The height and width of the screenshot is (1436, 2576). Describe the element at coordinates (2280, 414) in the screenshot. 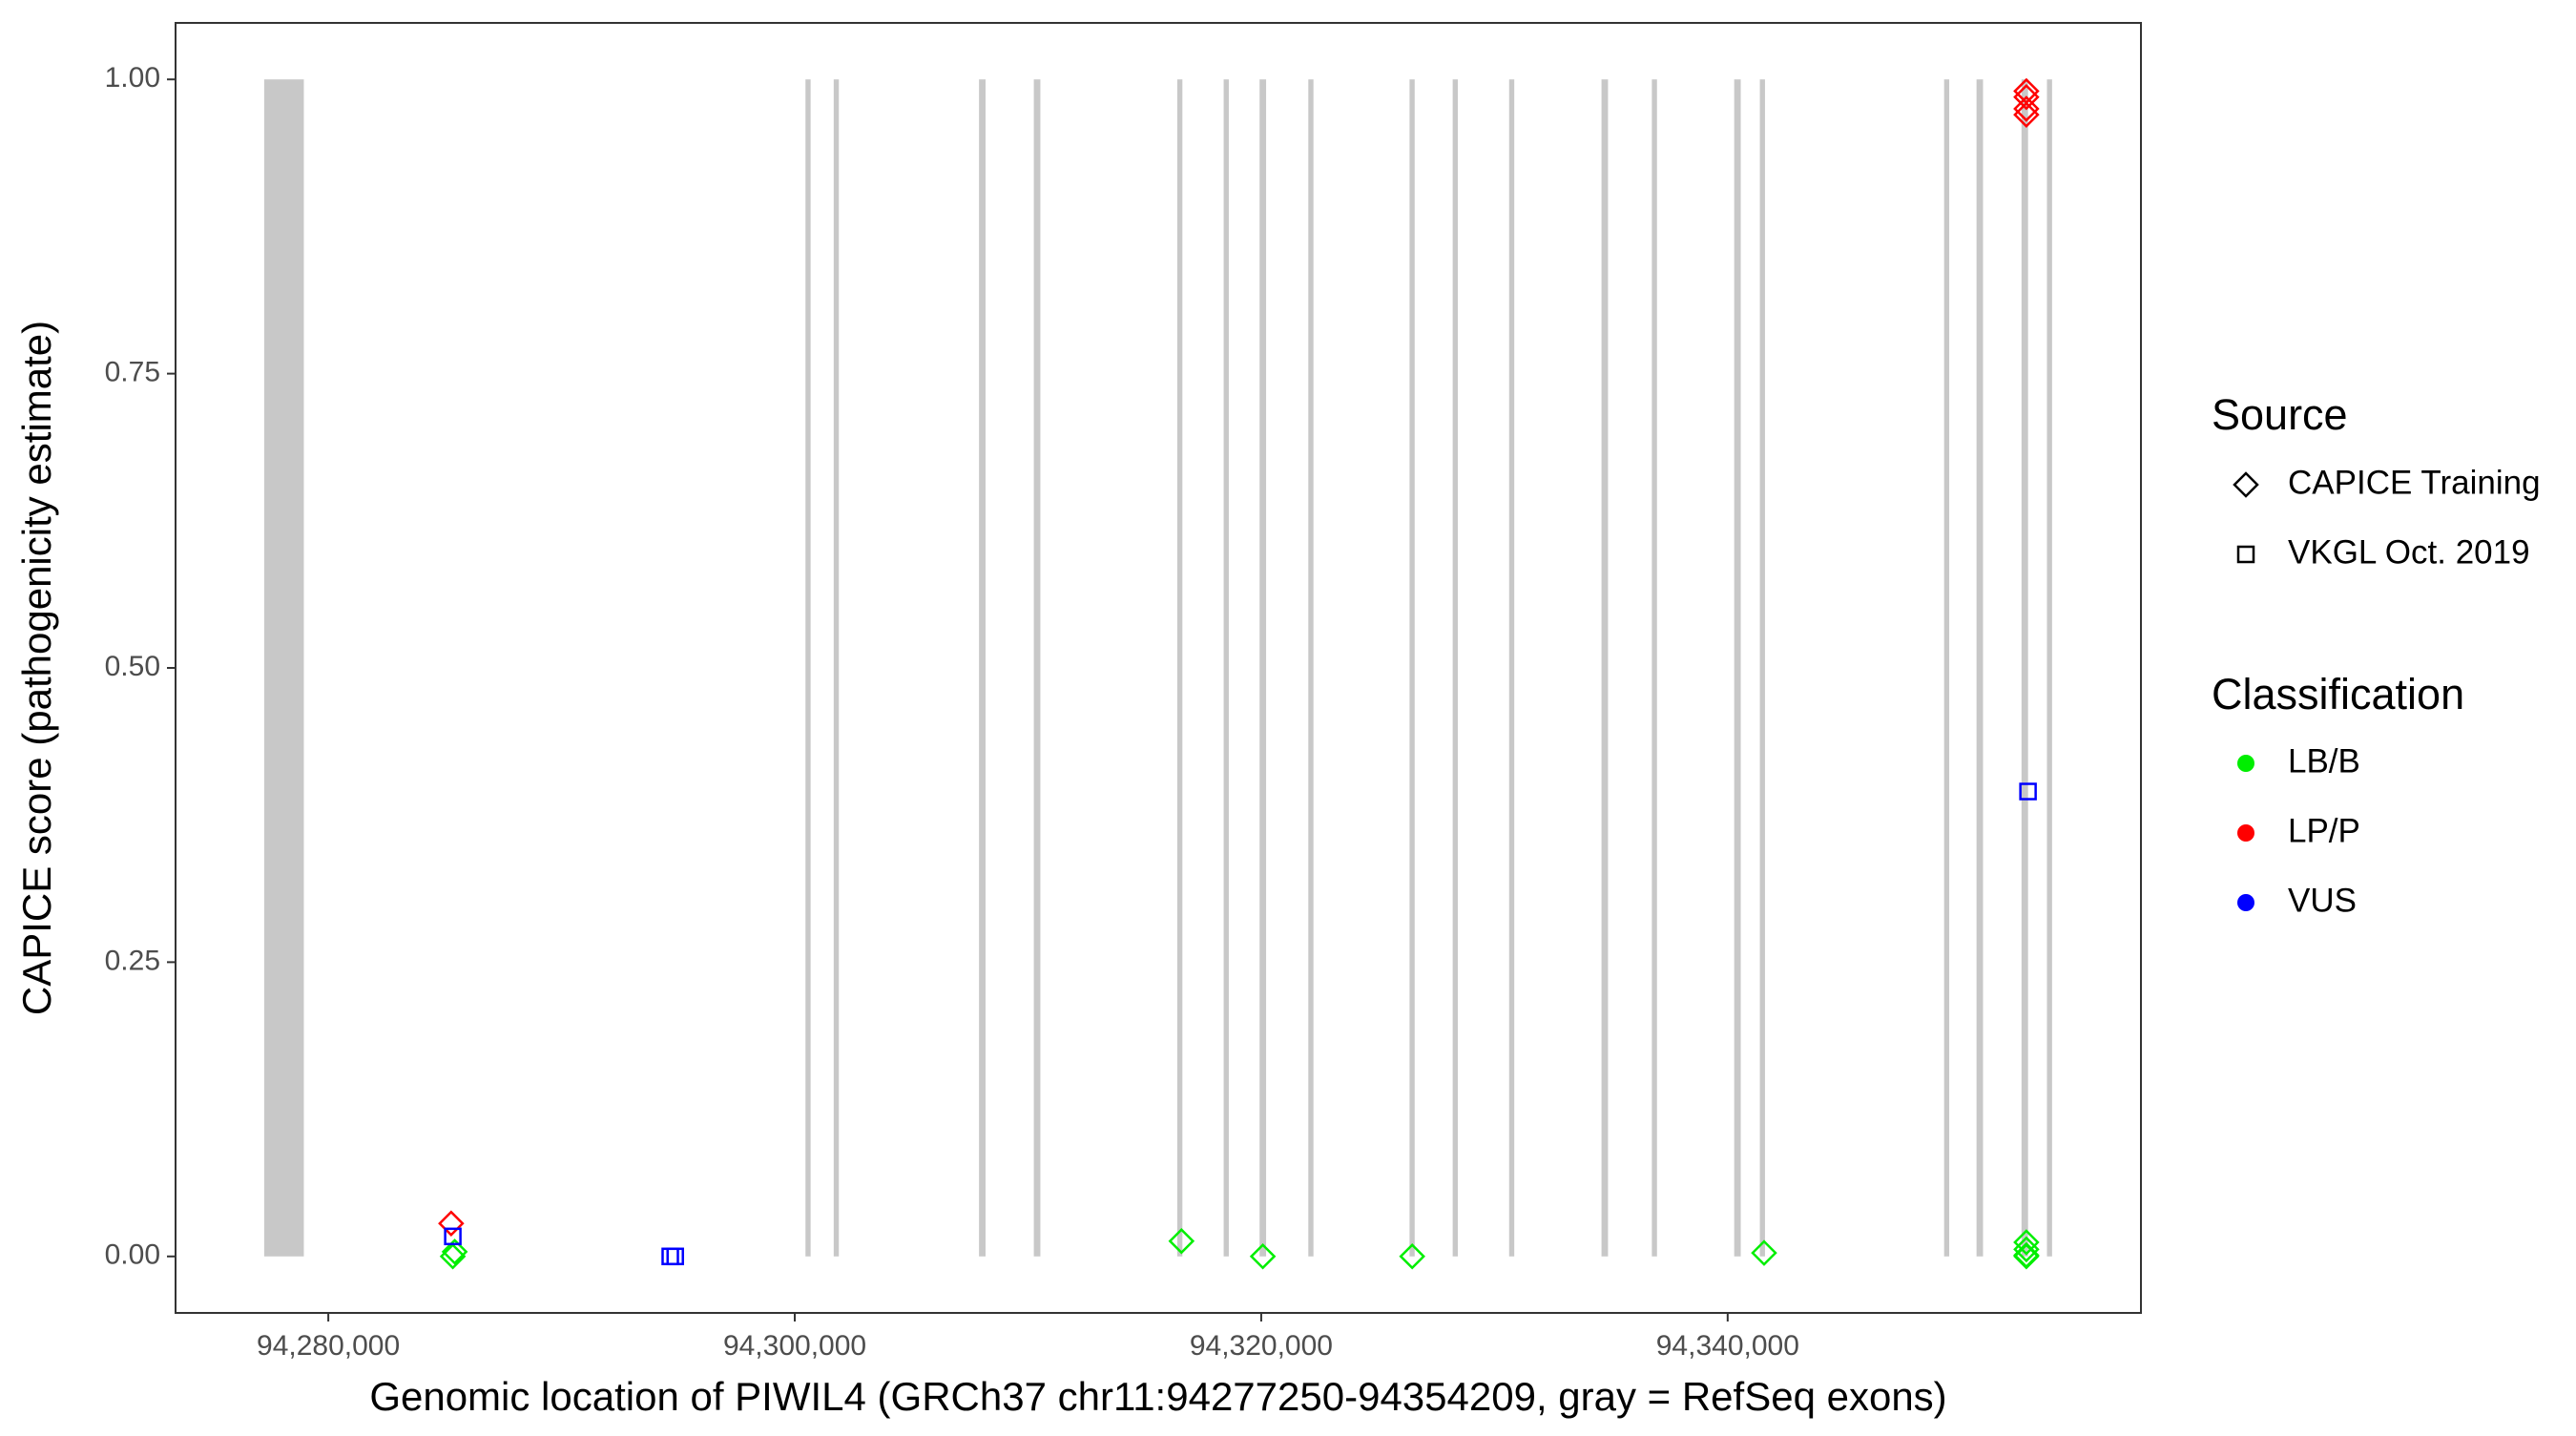

I see `legend-title: Source` at that location.